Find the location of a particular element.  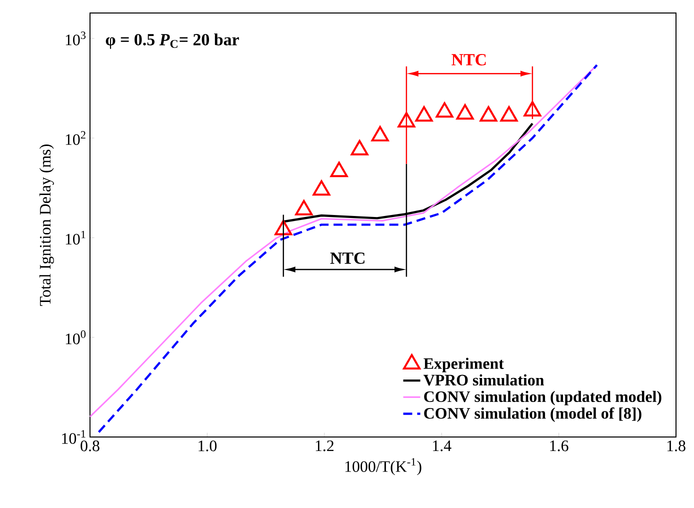

x-tick-label: 1.8 is located at coordinates (676, 446).